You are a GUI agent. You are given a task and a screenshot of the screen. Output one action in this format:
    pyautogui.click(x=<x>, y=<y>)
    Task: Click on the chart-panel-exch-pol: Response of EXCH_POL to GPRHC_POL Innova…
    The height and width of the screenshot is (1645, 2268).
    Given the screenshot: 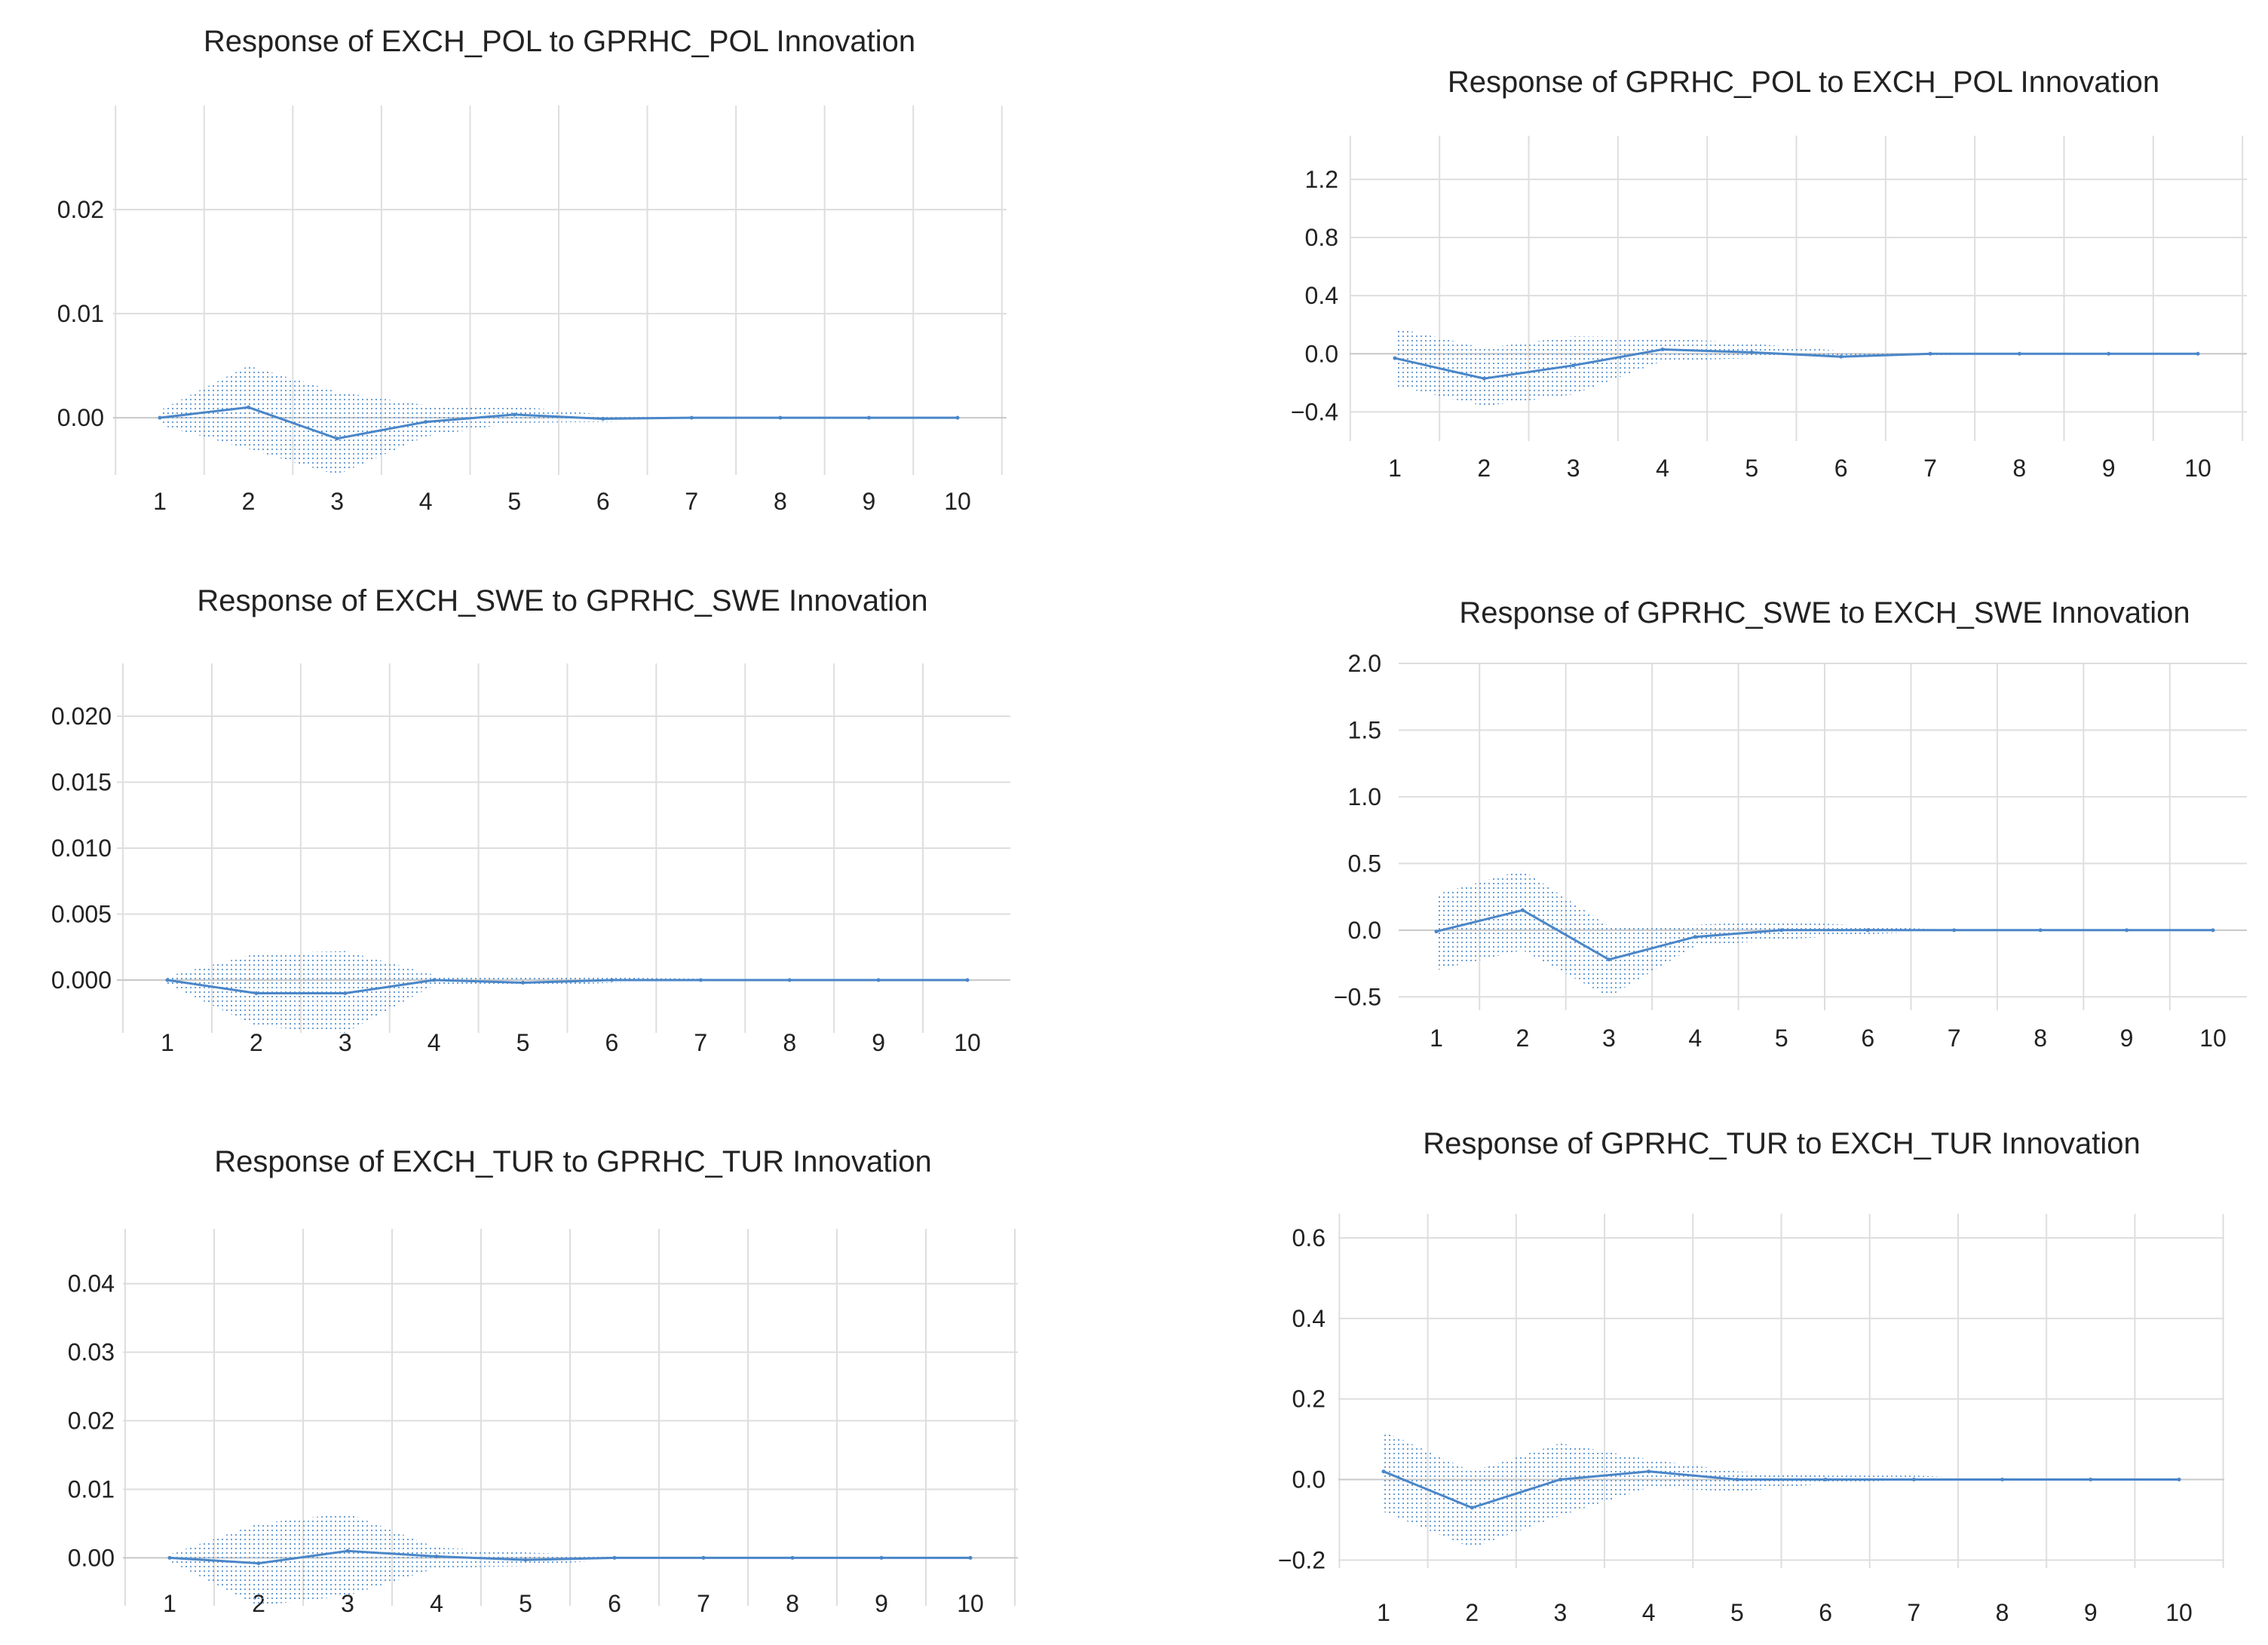 What is the action you would take?
    pyautogui.click(x=532, y=270)
    